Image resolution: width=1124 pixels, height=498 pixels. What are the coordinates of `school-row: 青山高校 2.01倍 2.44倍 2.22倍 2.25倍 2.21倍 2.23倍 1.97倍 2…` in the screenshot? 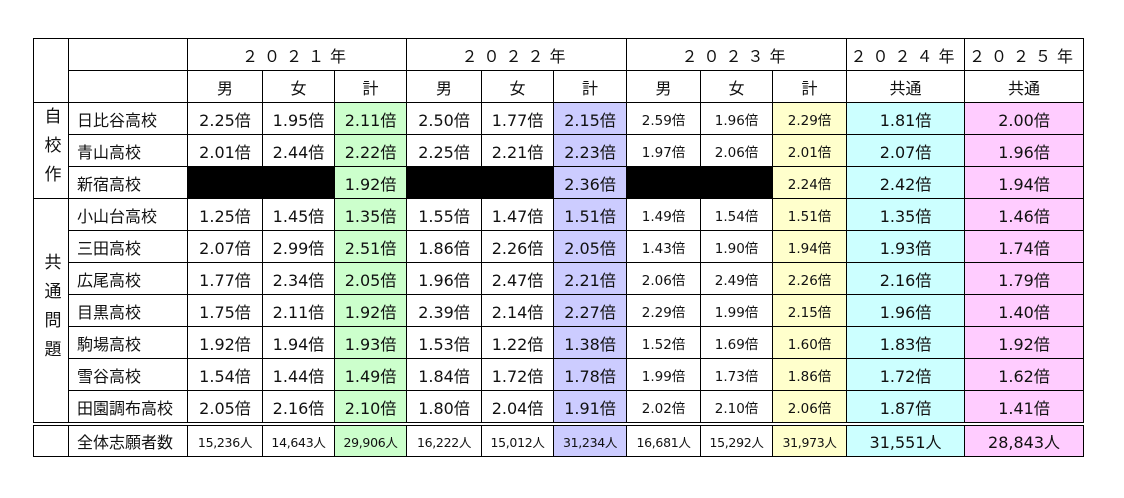 It's located at (559, 150).